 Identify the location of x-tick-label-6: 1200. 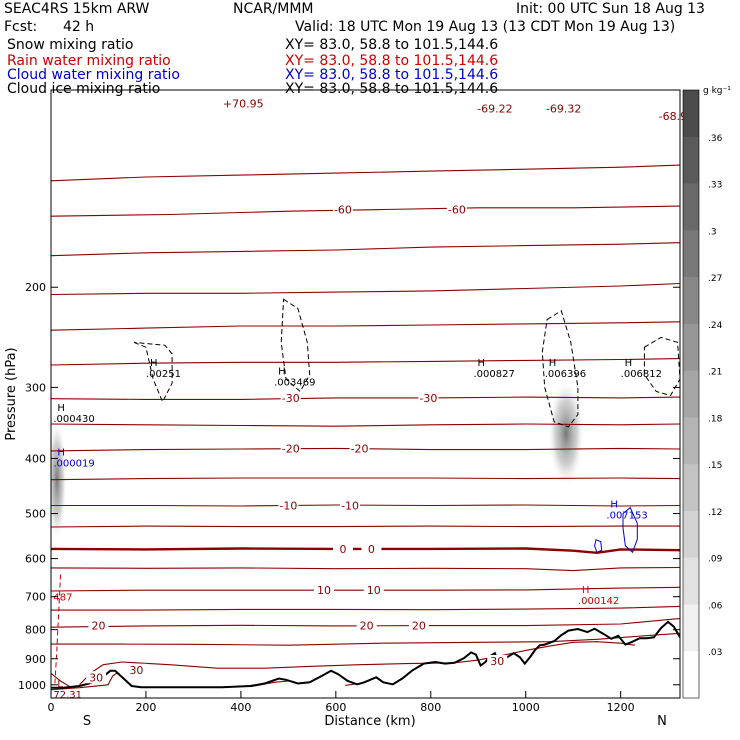
(621, 707).